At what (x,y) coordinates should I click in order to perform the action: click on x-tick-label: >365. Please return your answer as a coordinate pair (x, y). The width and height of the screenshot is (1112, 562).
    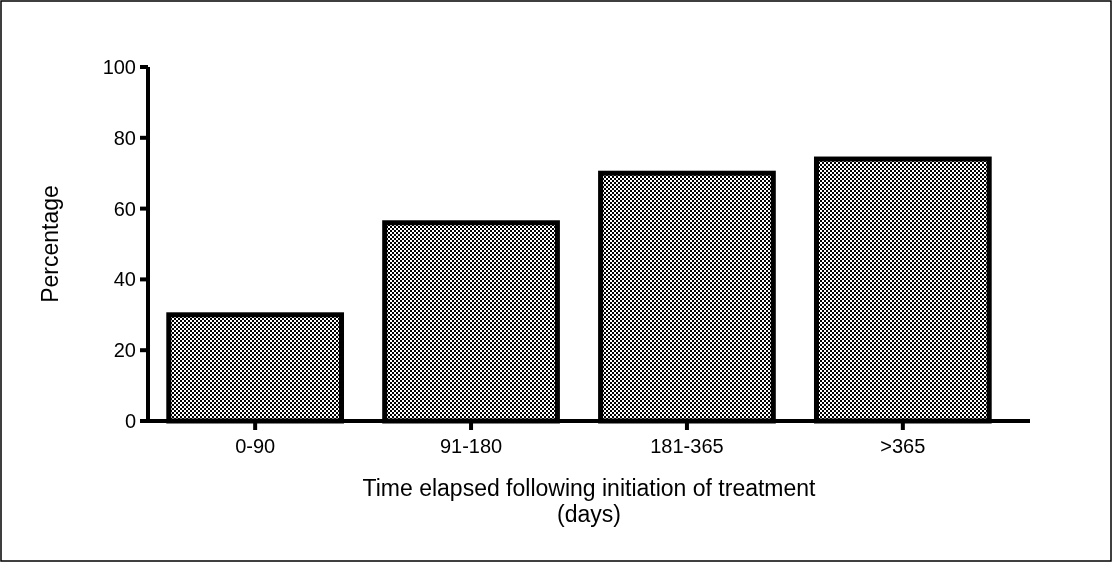
    Looking at the image, I should click on (903, 446).